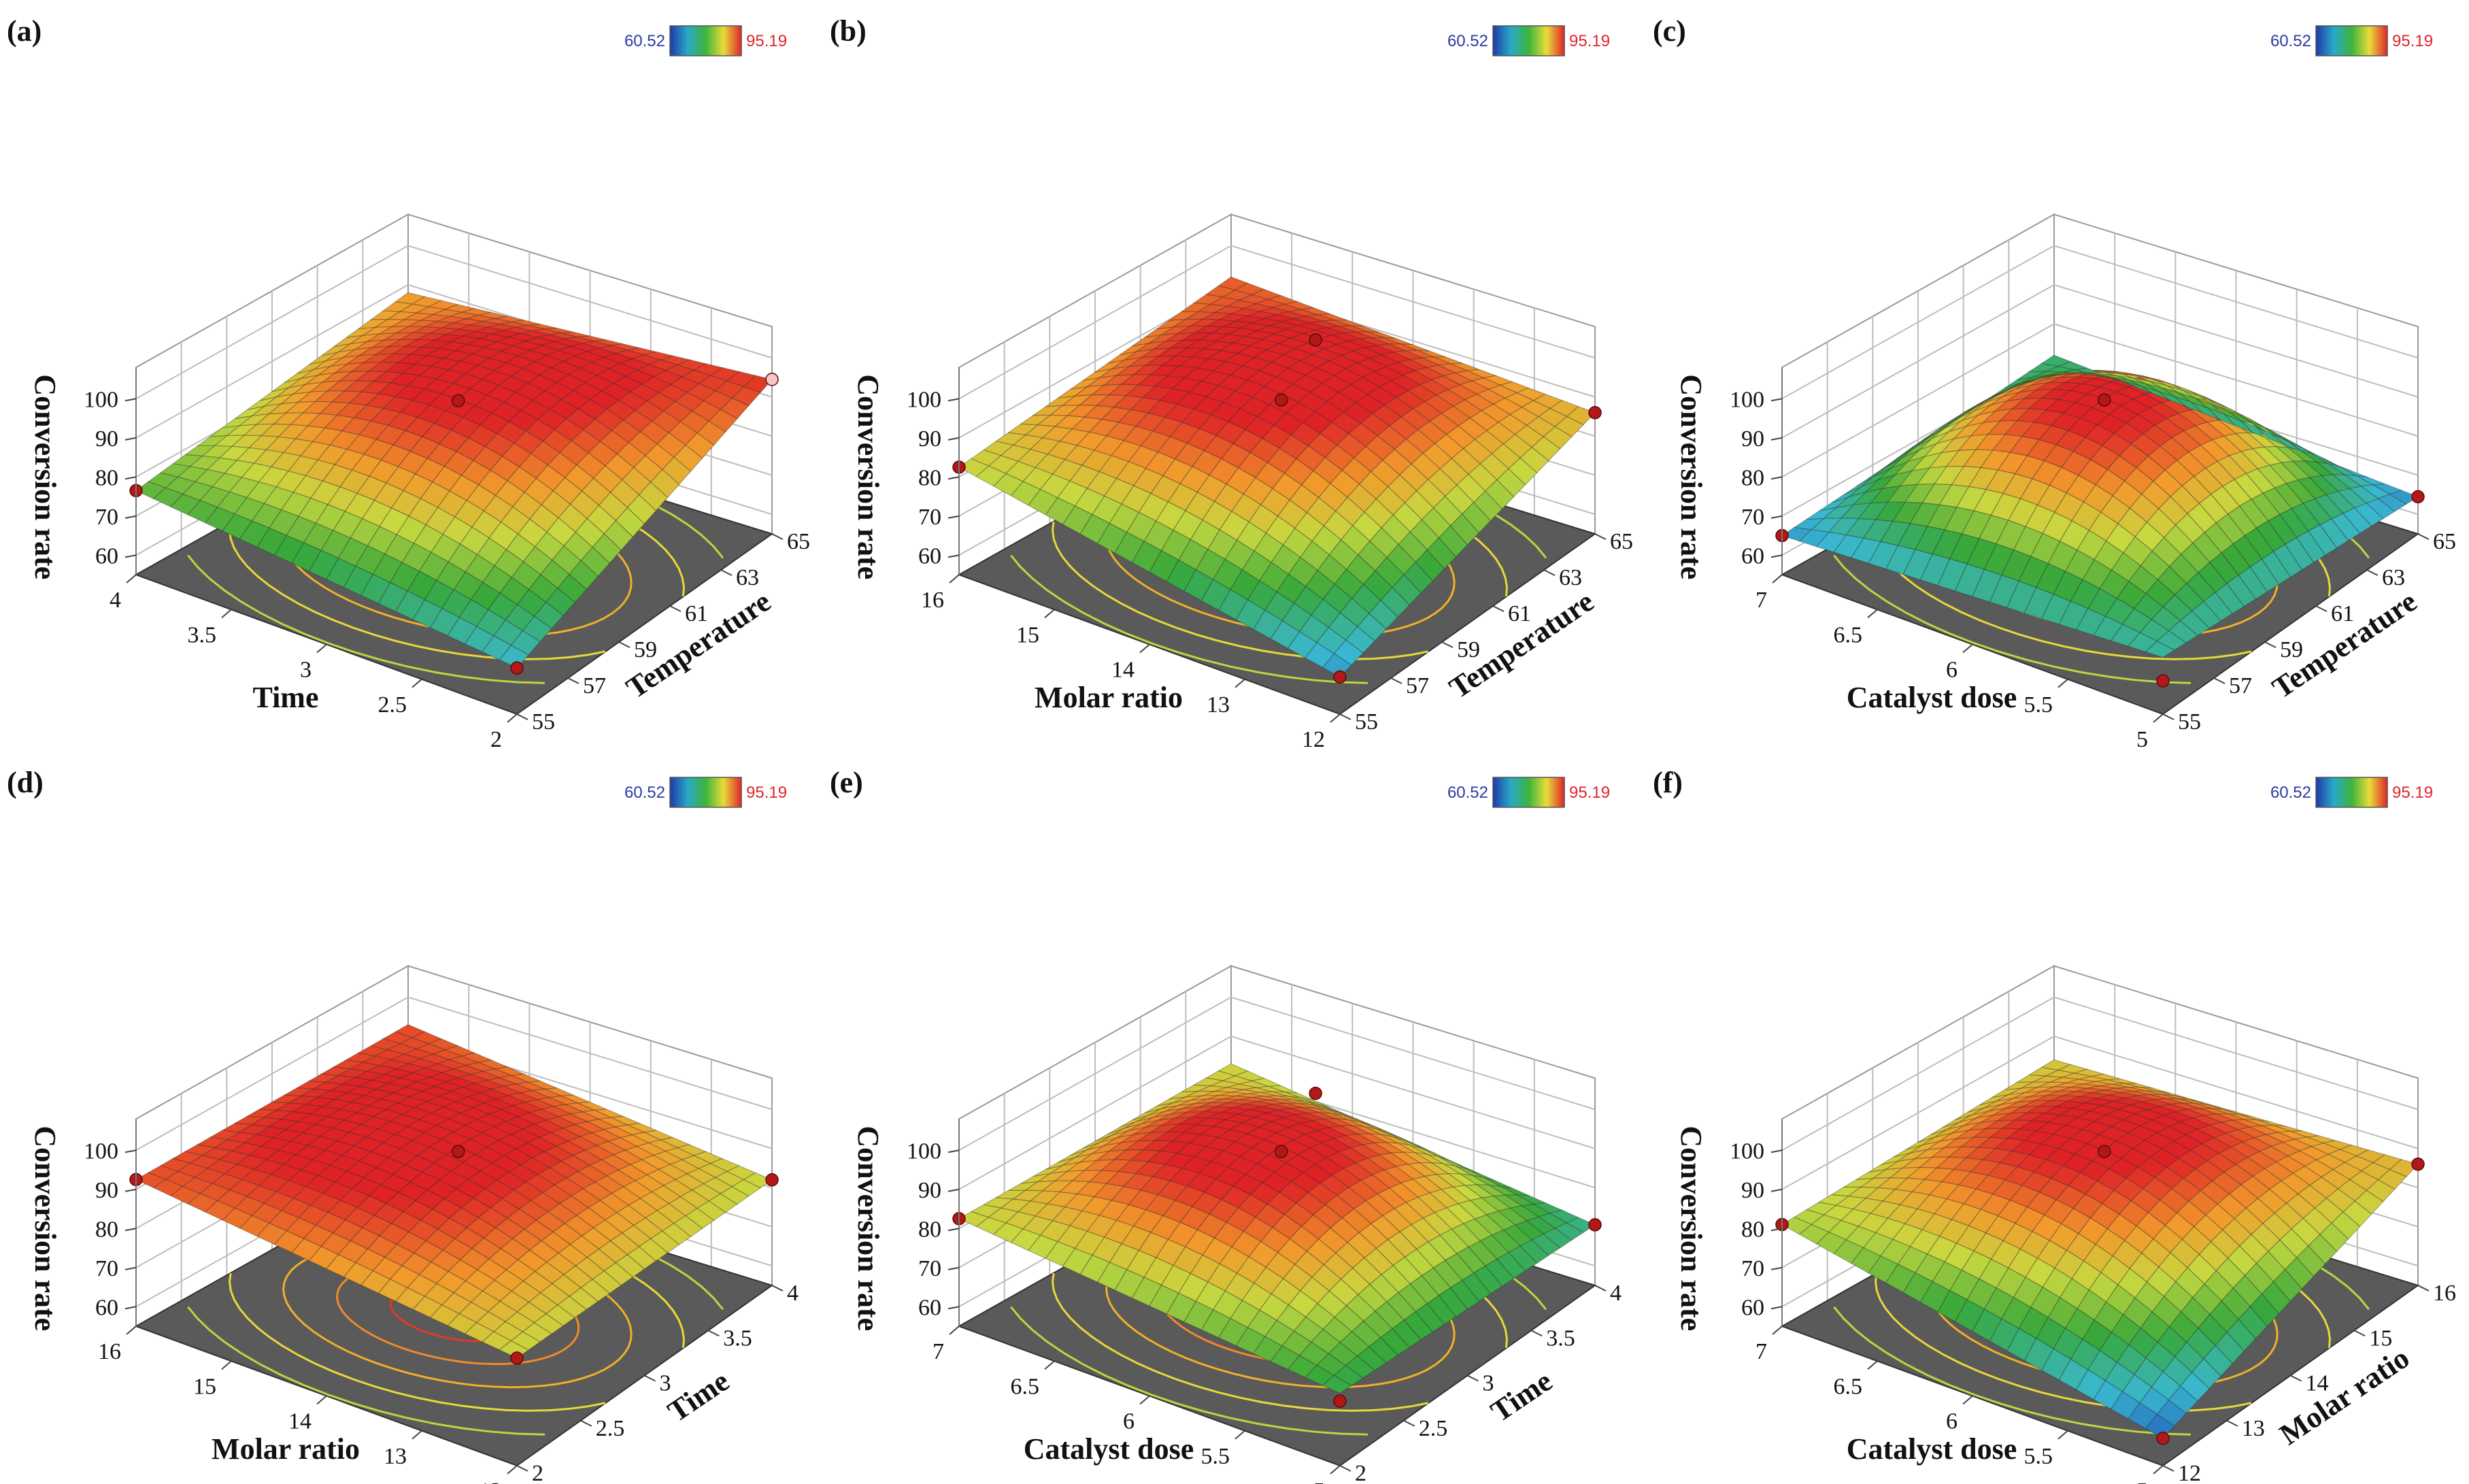  What do you see at coordinates (594, 686) in the screenshot?
I see `y-tick-label: 57` at bounding box center [594, 686].